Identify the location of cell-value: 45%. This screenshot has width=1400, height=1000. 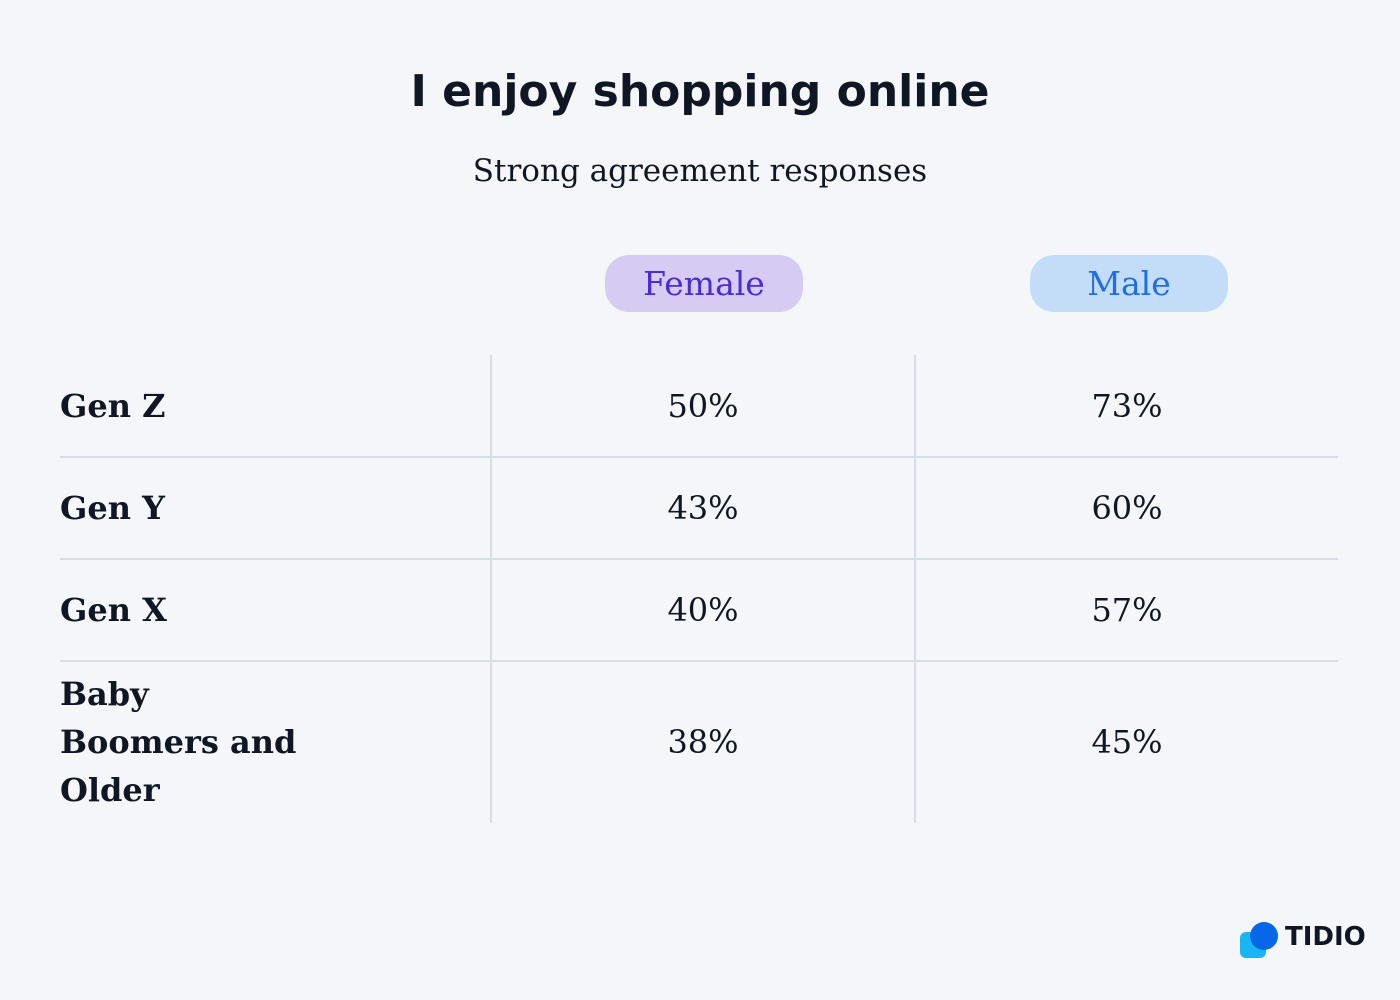
(1127, 742).